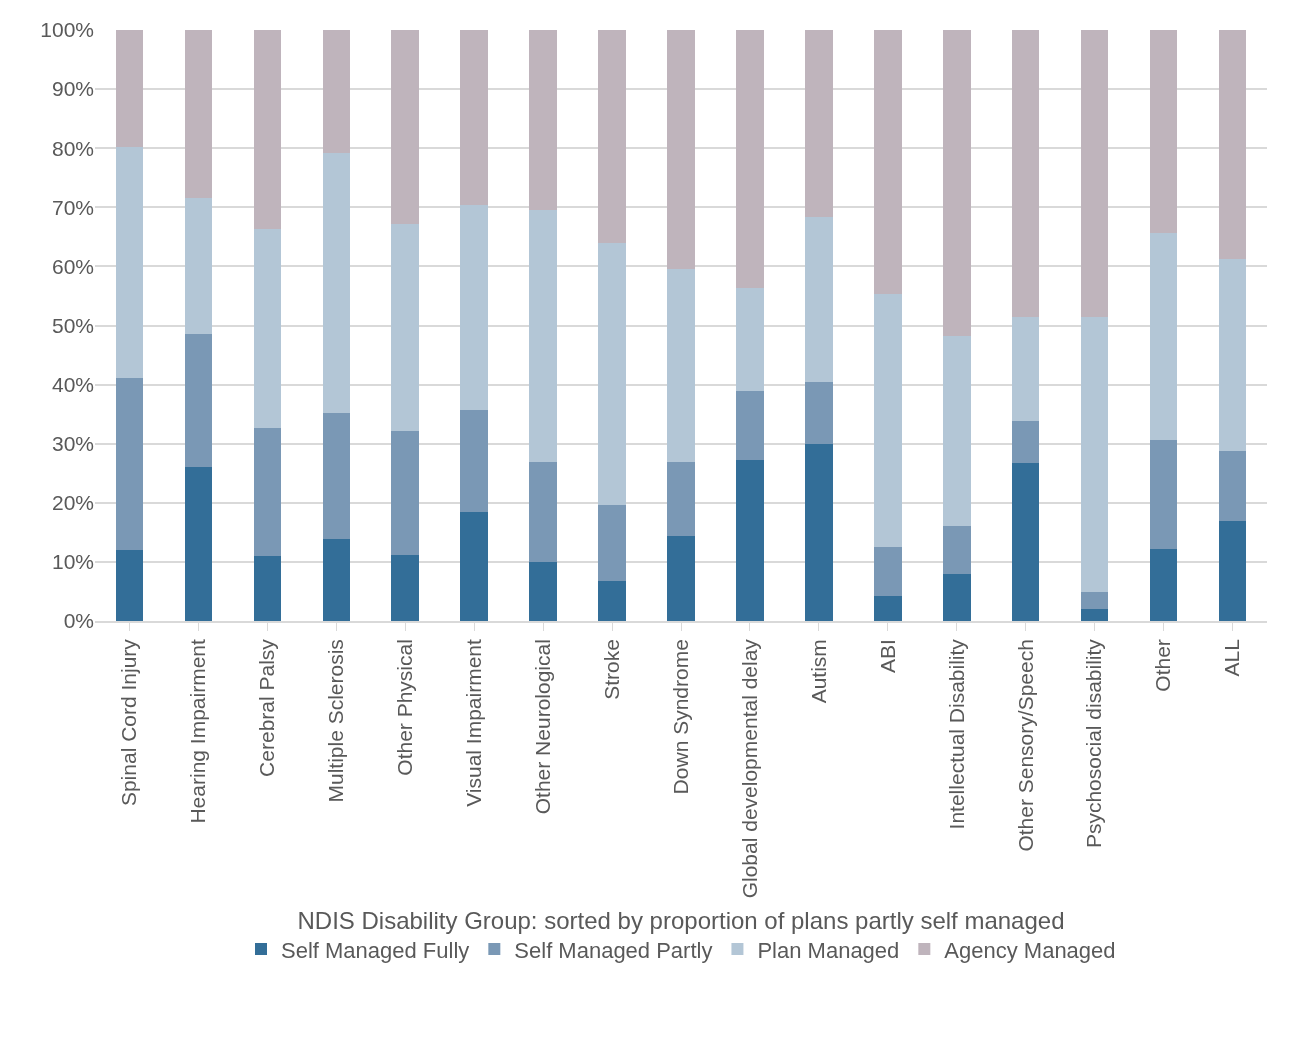 Image resolution: width=1297 pixels, height=1061 pixels. I want to click on x-tick-label: Multiple Sclerosis, so click(336, 721).